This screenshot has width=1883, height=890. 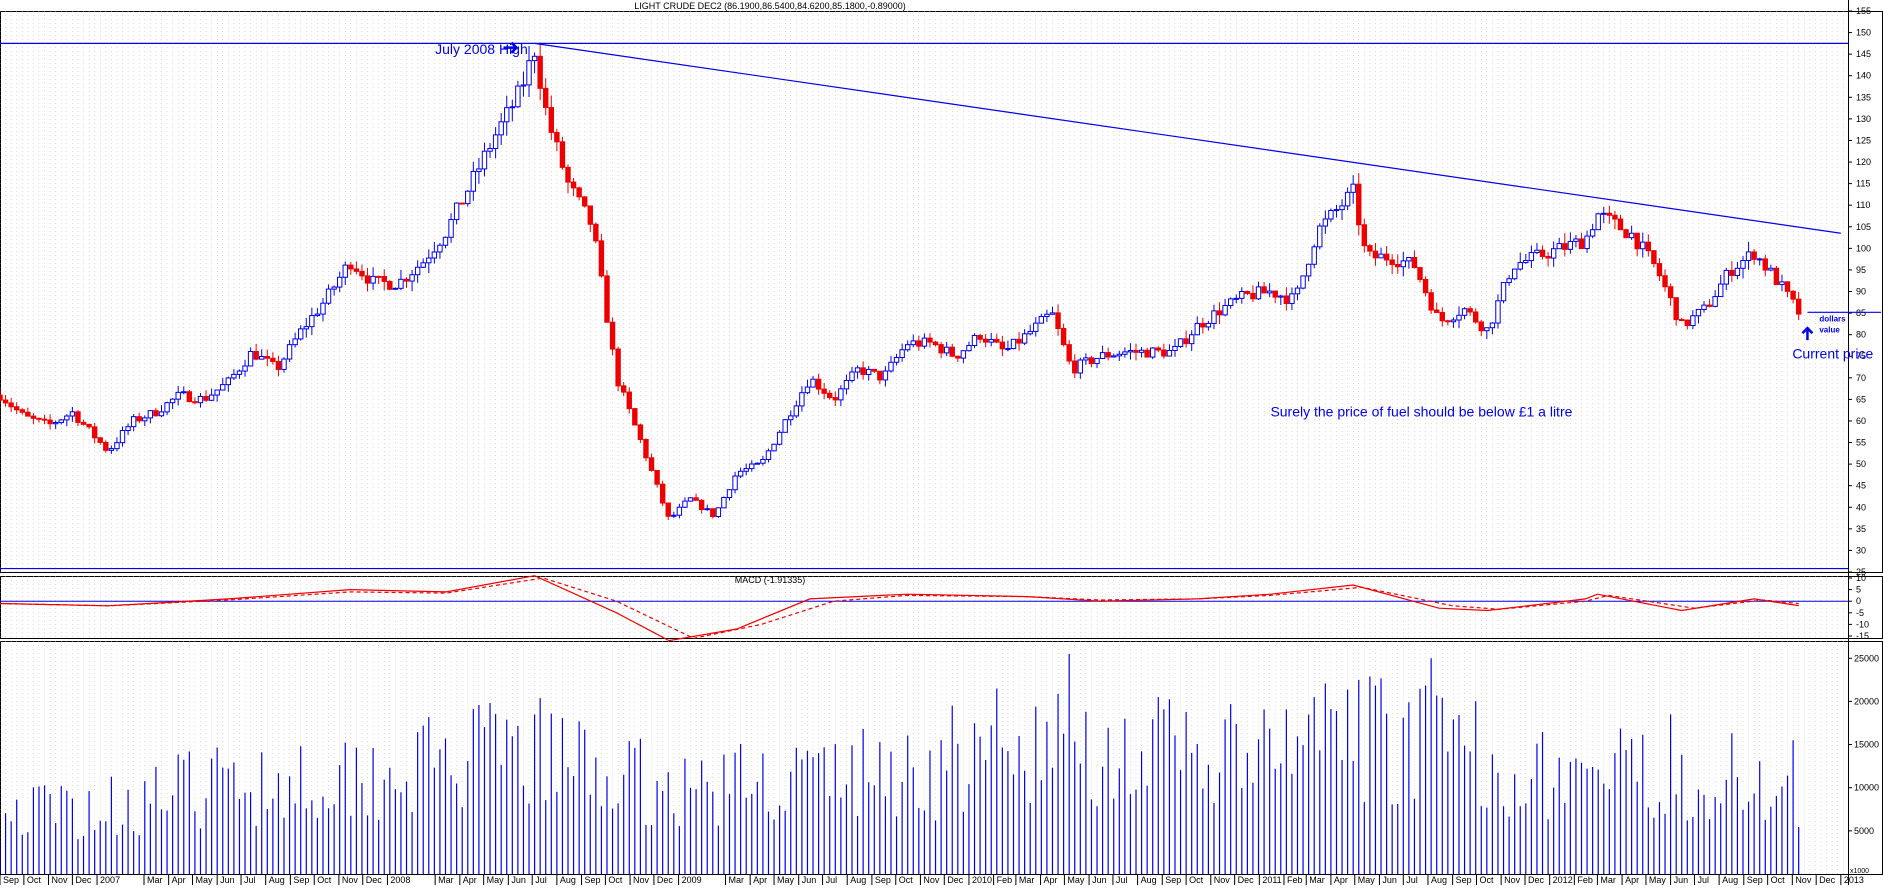 What do you see at coordinates (481, 49) in the screenshot?
I see `july-2008-high-label: July 2008 High` at bounding box center [481, 49].